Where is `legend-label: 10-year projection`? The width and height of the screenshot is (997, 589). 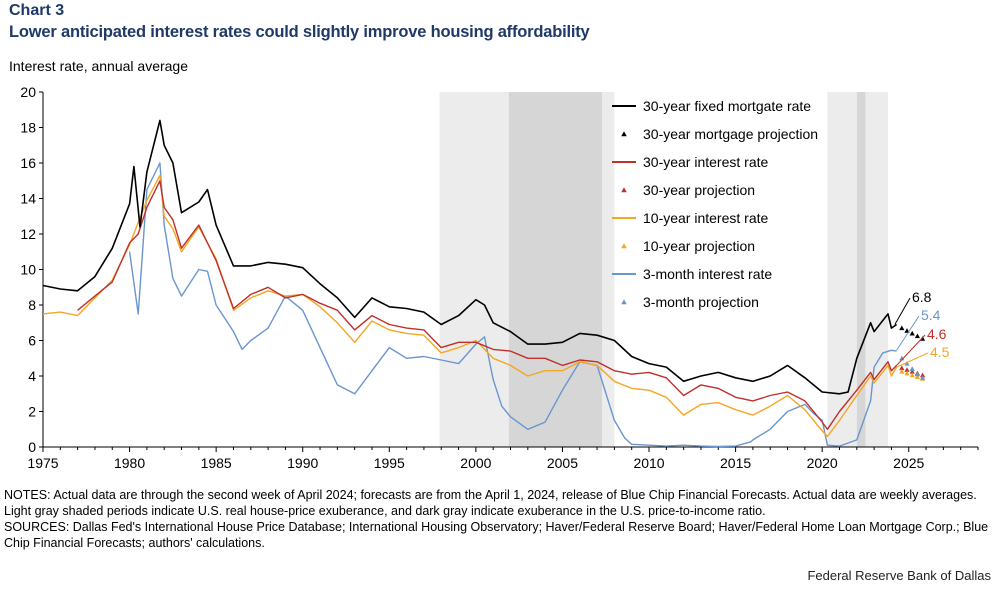 legend-label: 10-year projection is located at coordinates (699, 246).